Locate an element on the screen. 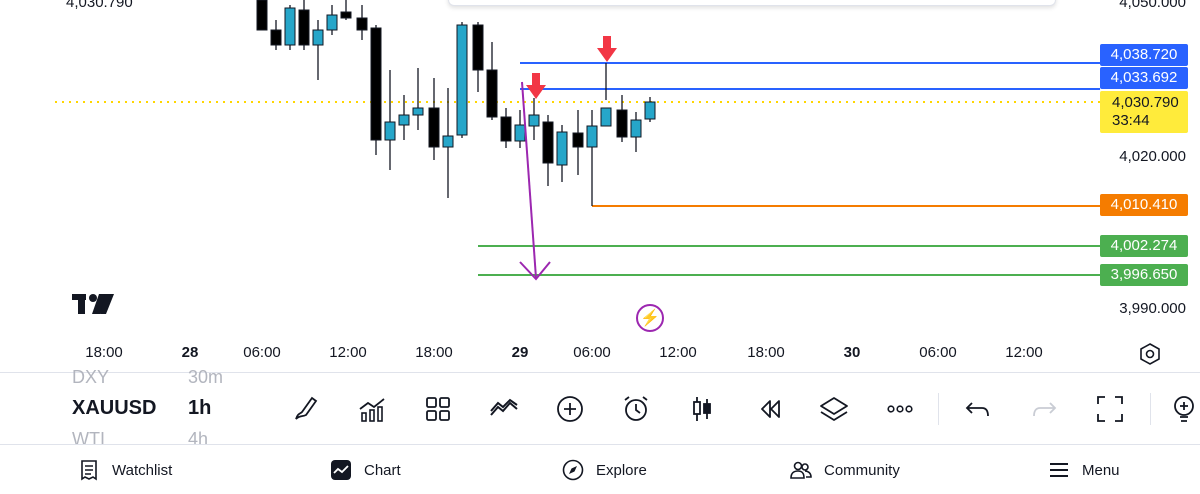 The height and width of the screenshot is (494, 1200). time-axis-label: 30 is located at coordinates (852, 352).